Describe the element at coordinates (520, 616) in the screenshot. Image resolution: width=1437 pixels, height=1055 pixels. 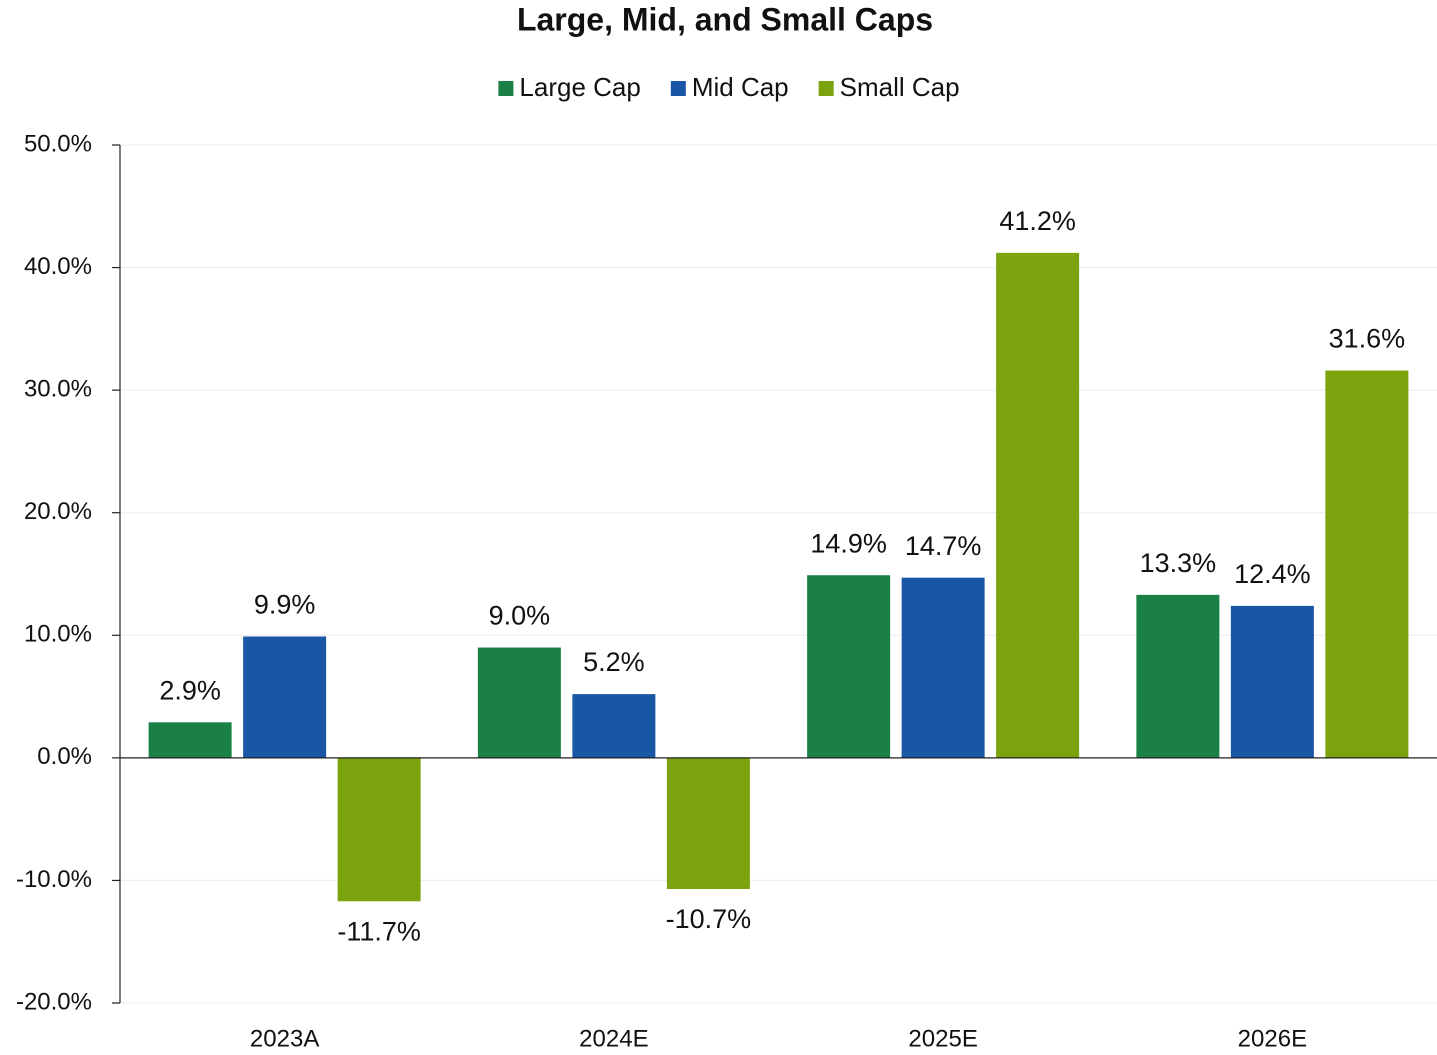
I see `data-label: 9.0%` at that location.